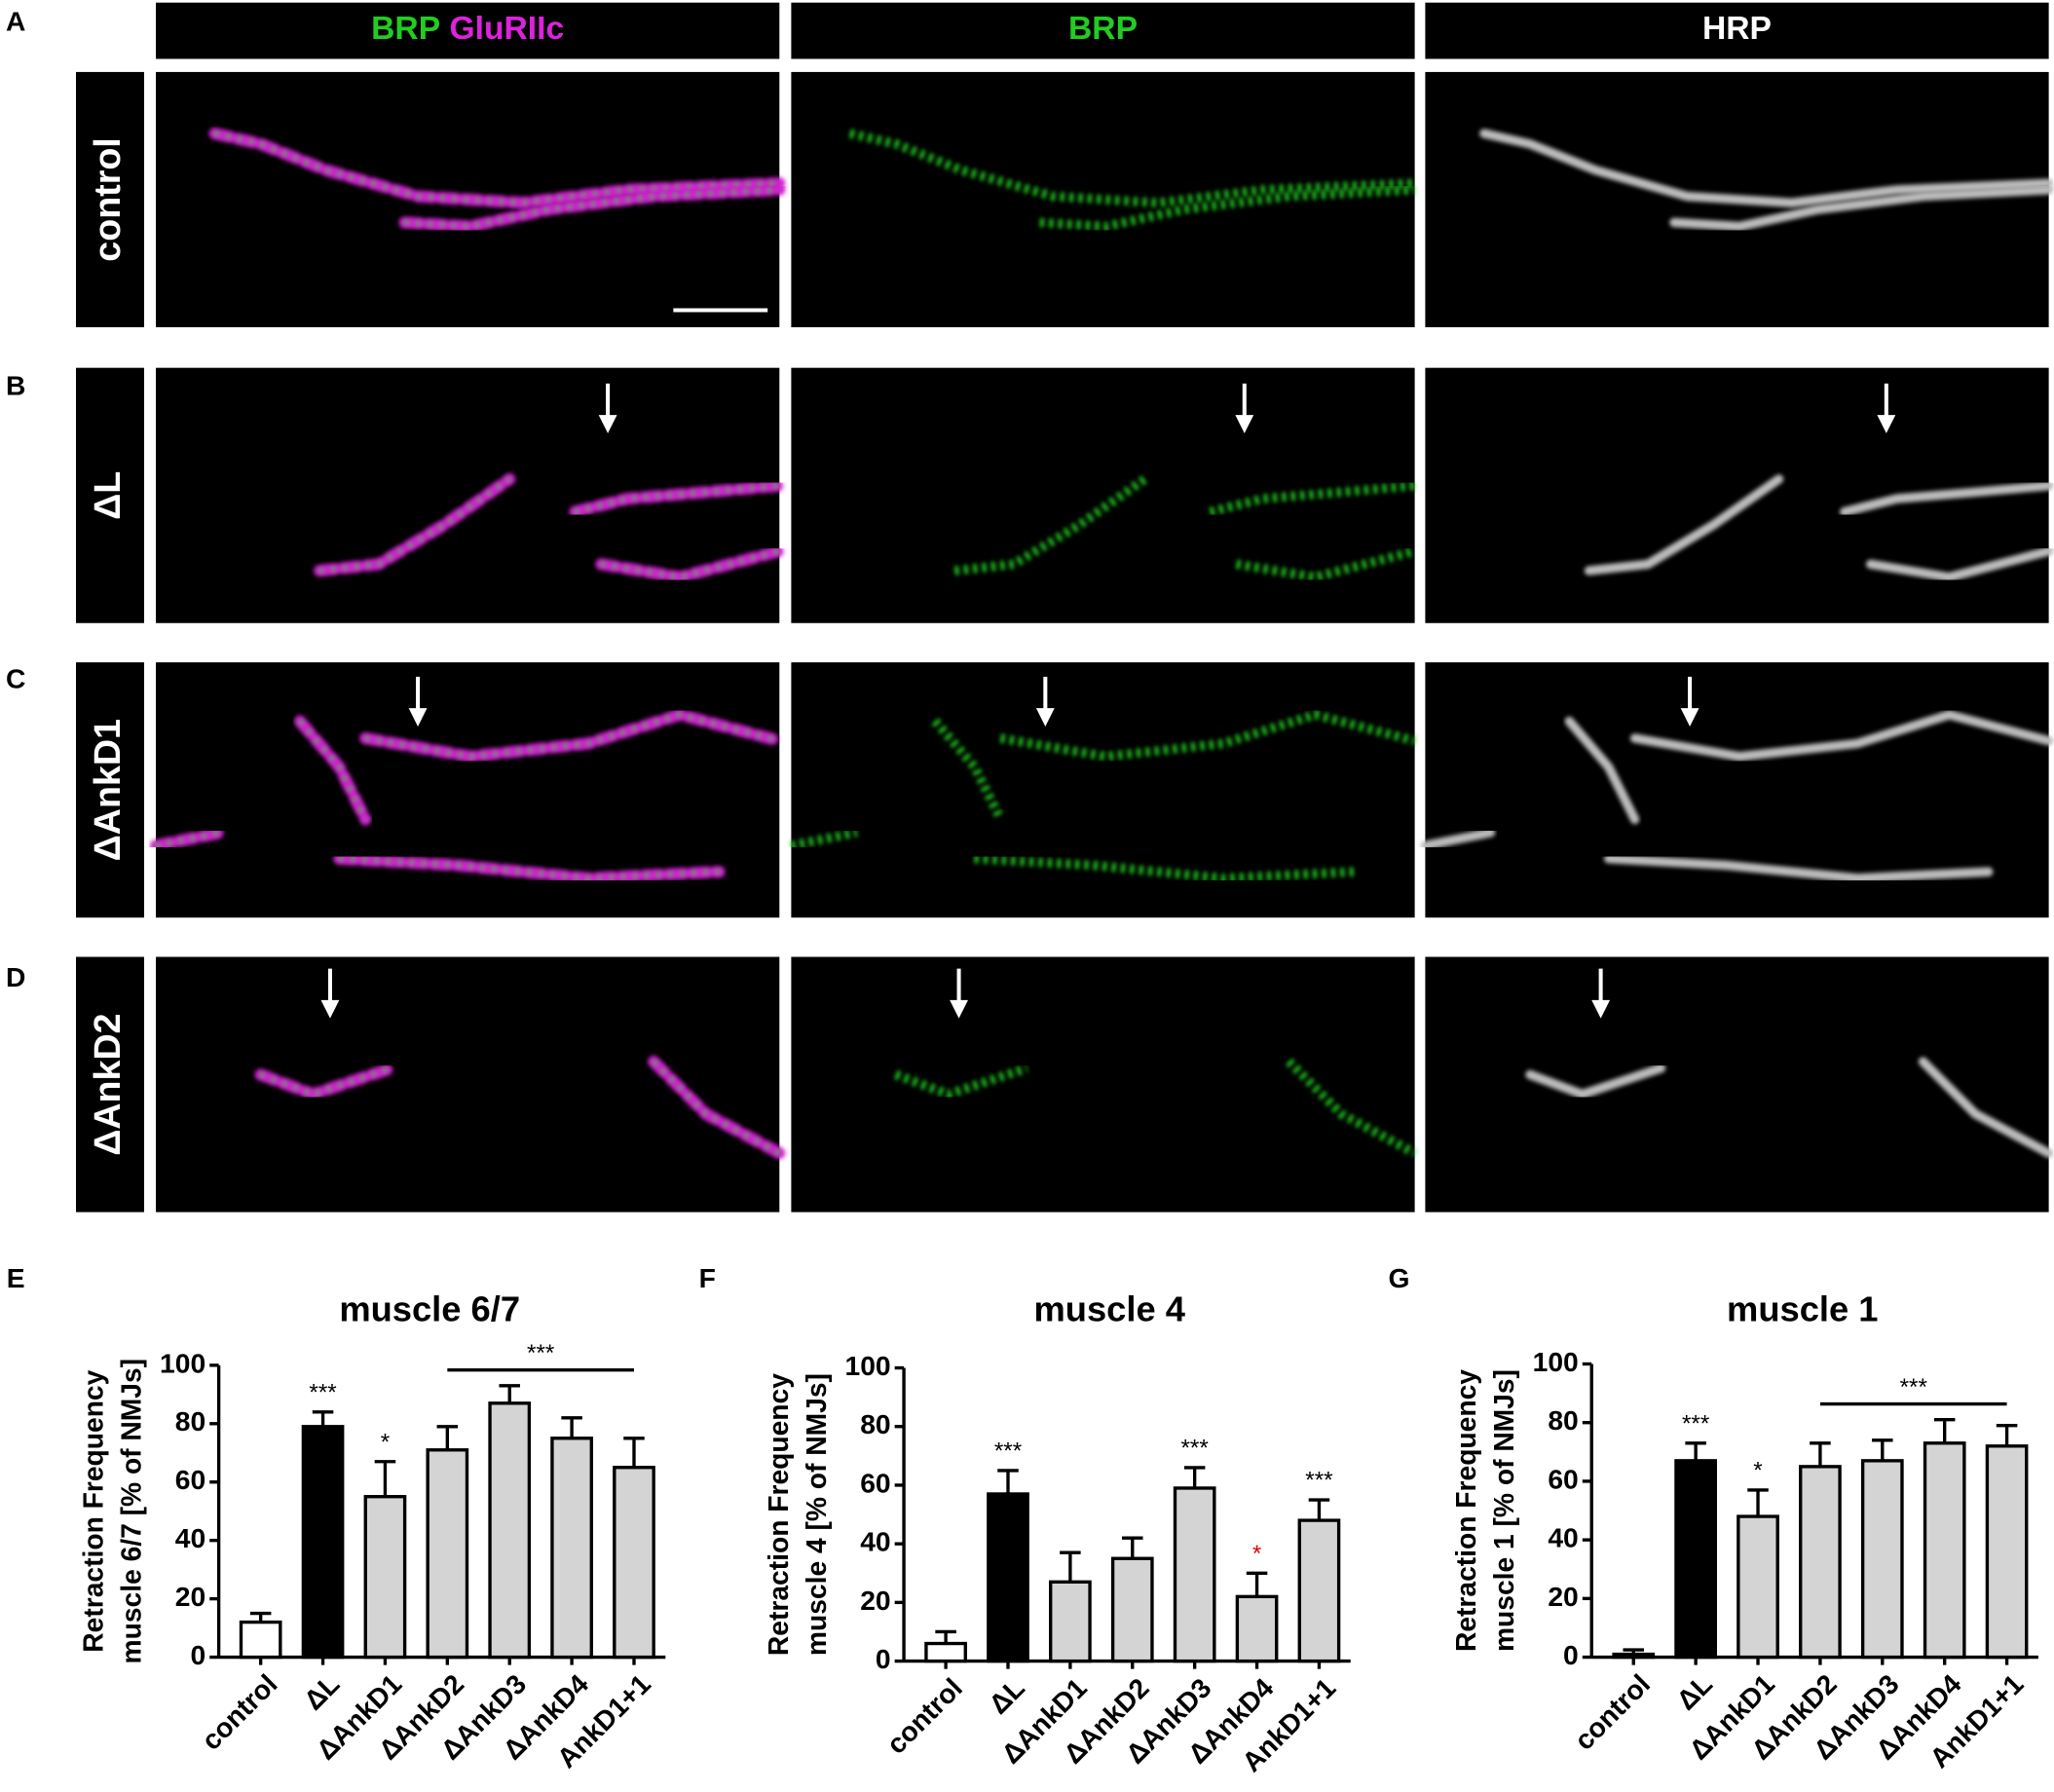 Image resolution: width=2054 pixels, height=1792 pixels. What do you see at coordinates (15, 976) in the screenshot?
I see `panel-label: D` at bounding box center [15, 976].